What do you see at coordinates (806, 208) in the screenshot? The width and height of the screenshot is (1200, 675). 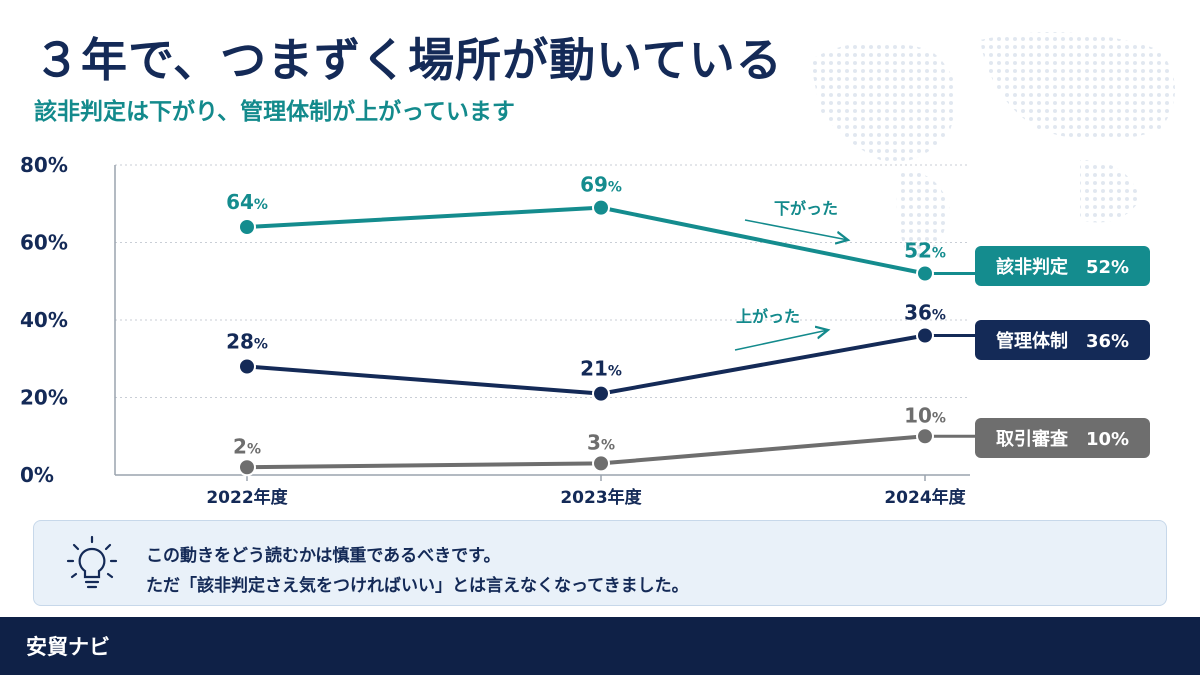 I see `annotation-label: 下がった` at bounding box center [806, 208].